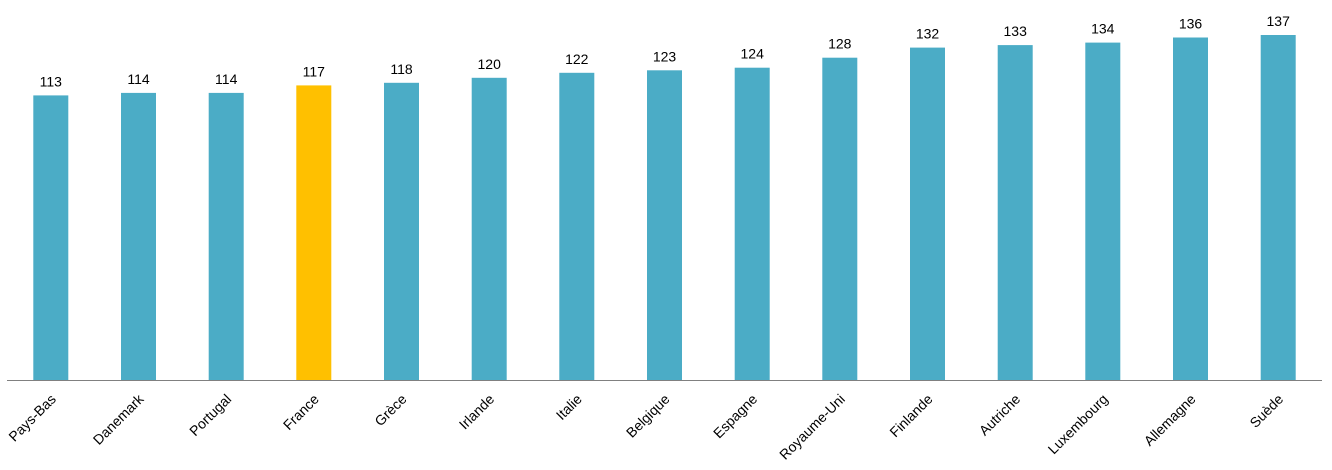  Describe the element at coordinates (1278, 207) in the screenshot. I see `bar-su-de` at that location.